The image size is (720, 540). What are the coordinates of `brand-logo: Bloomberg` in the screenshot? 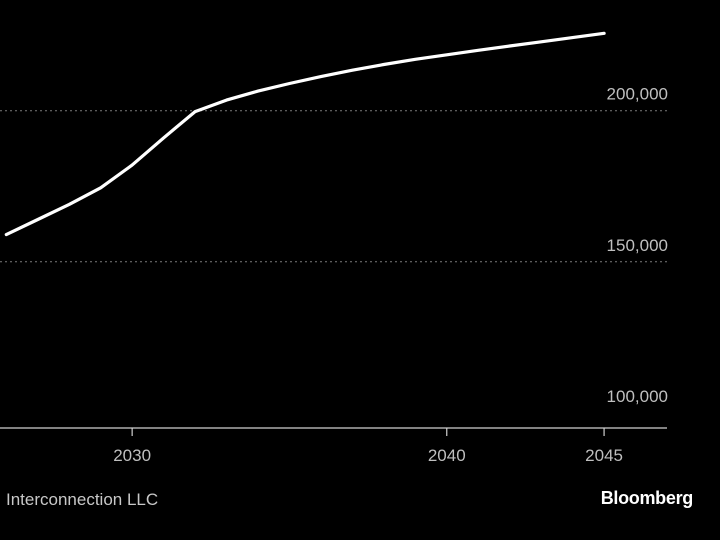 It's located at (647, 498).